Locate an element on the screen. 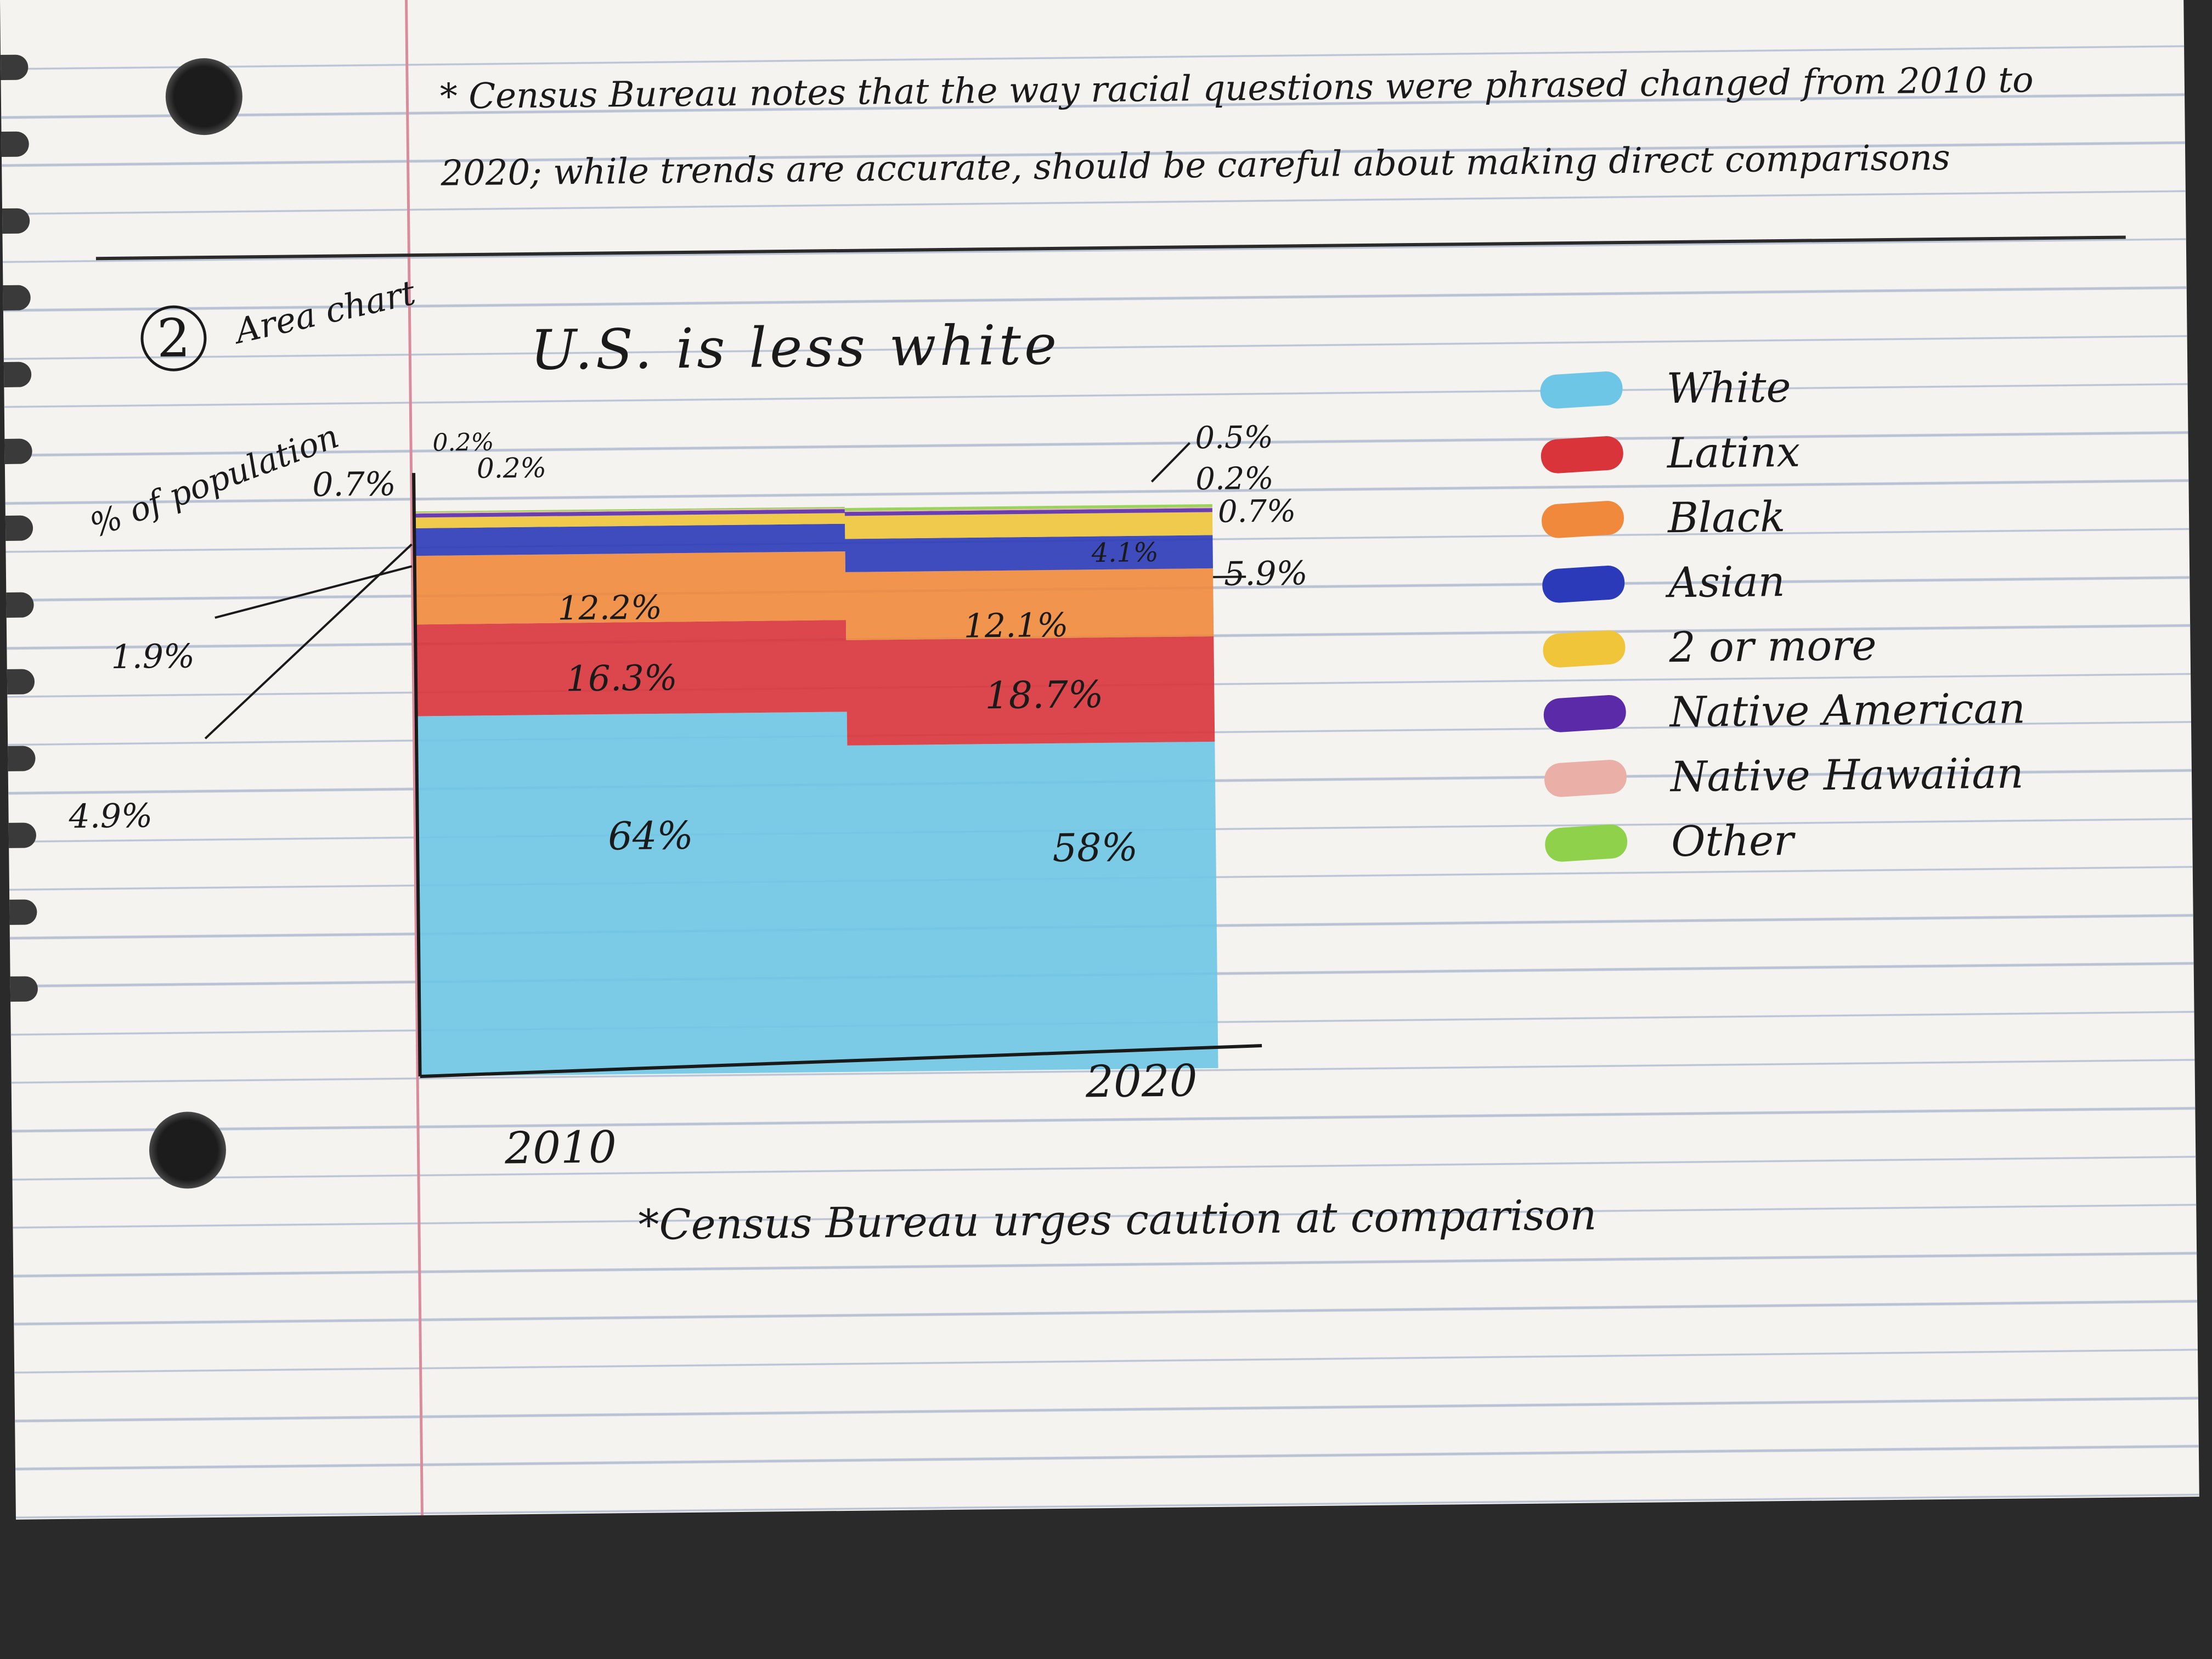 The image size is (2212, 1659). right-label-0: 0.5% is located at coordinates (1234, 438).